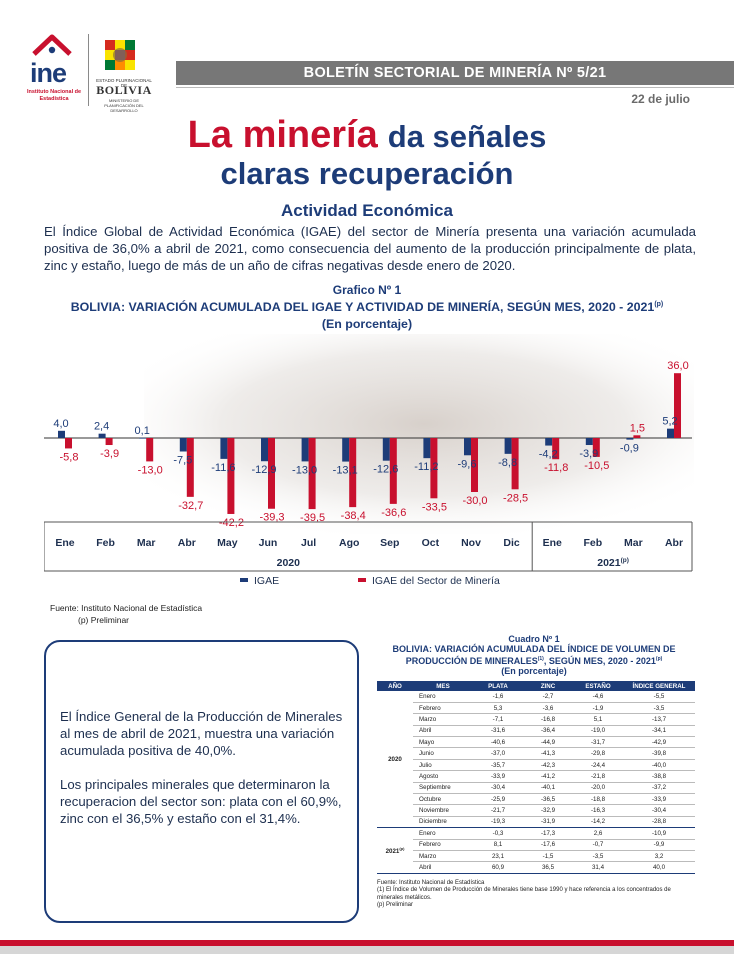  Describe the element at coordinates (548, 845) in the screenshot. I see `zinc-cell: -17,6` at that location.